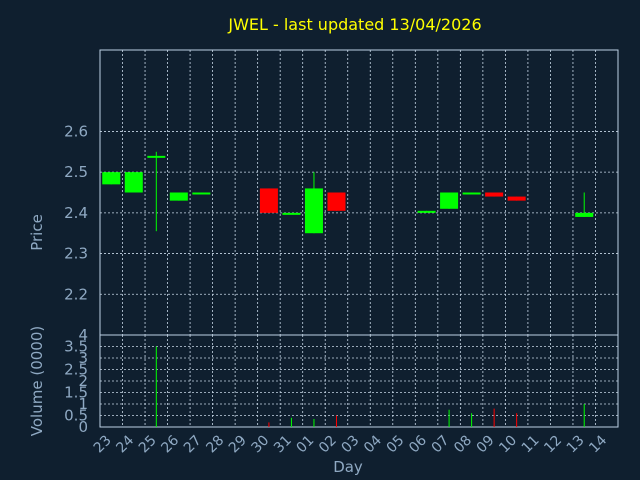 This screenshot has width=640, height=480. What do you see at coordinates (76, 213) in the screenshot?
I see `price-y-tick-label: 2.4` at bounding box center [76, 213].